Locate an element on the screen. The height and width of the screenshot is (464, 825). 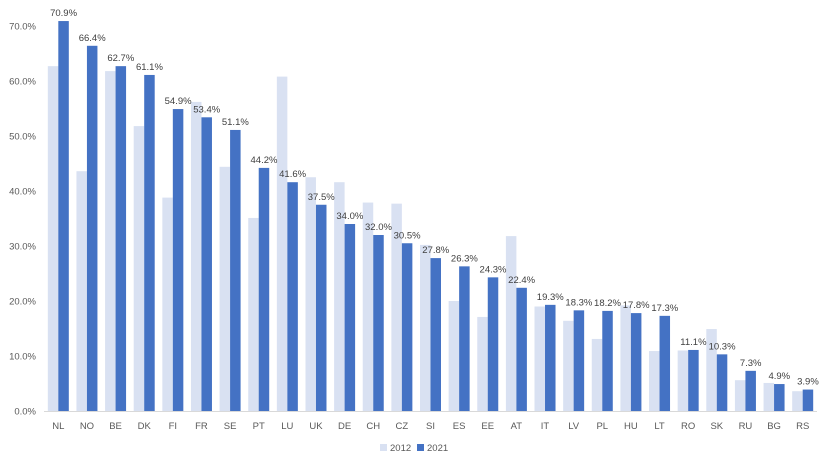
bar-2012-BG is located at coordinates (769, 396).